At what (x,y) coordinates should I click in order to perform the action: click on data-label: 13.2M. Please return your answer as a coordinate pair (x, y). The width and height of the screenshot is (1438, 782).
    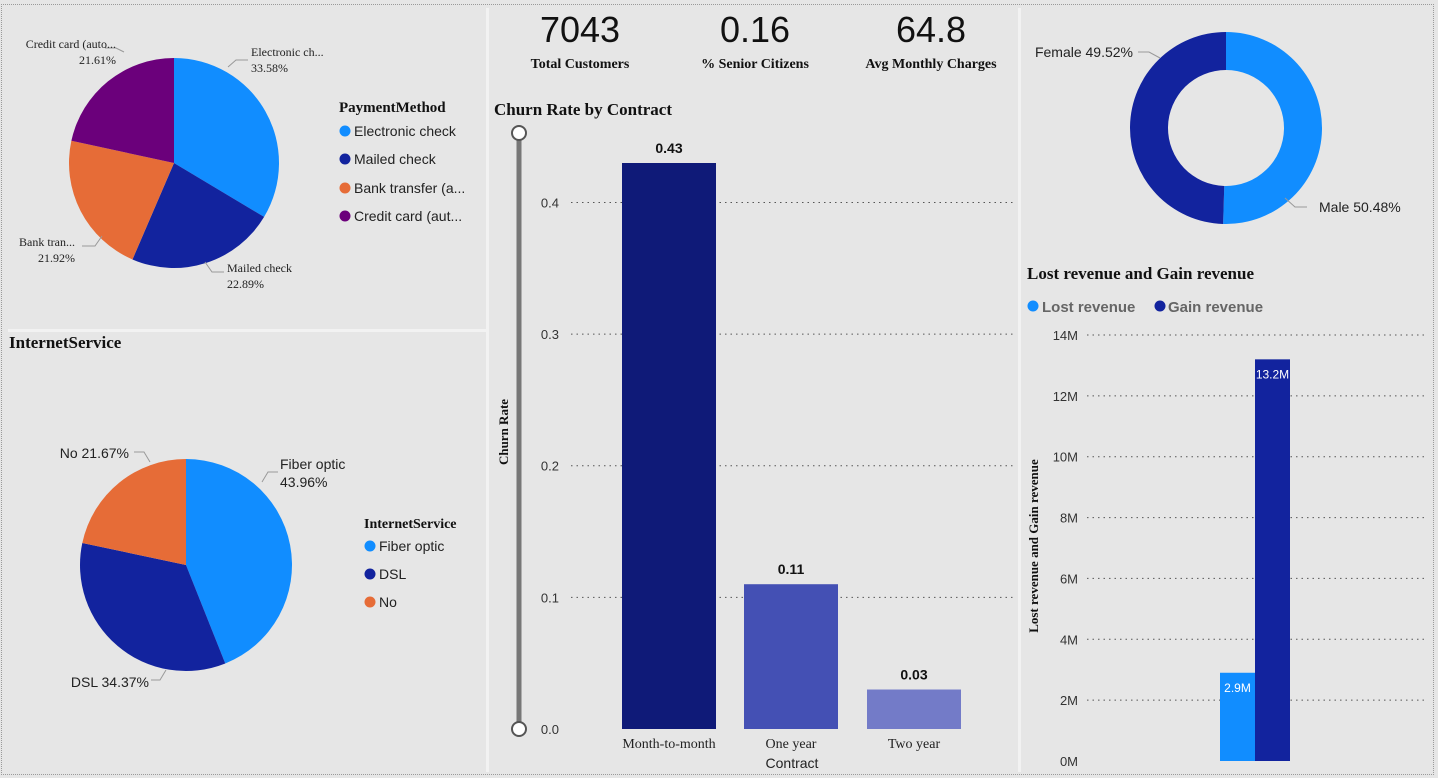
    Looking at the image, I should click on (1272, 374).